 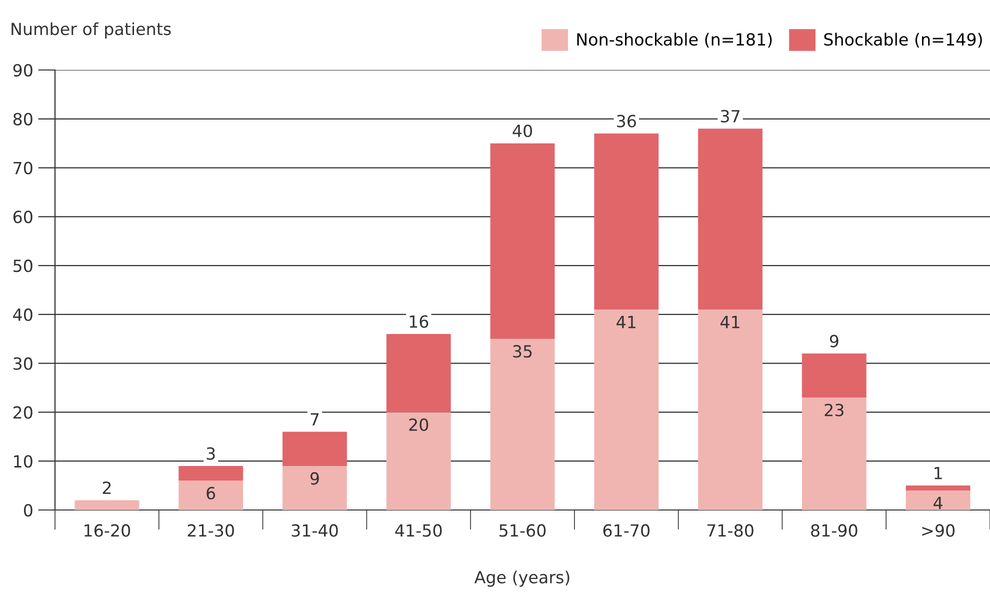 I want to click on y-tick-label: 90, so click(x=22, y=70).